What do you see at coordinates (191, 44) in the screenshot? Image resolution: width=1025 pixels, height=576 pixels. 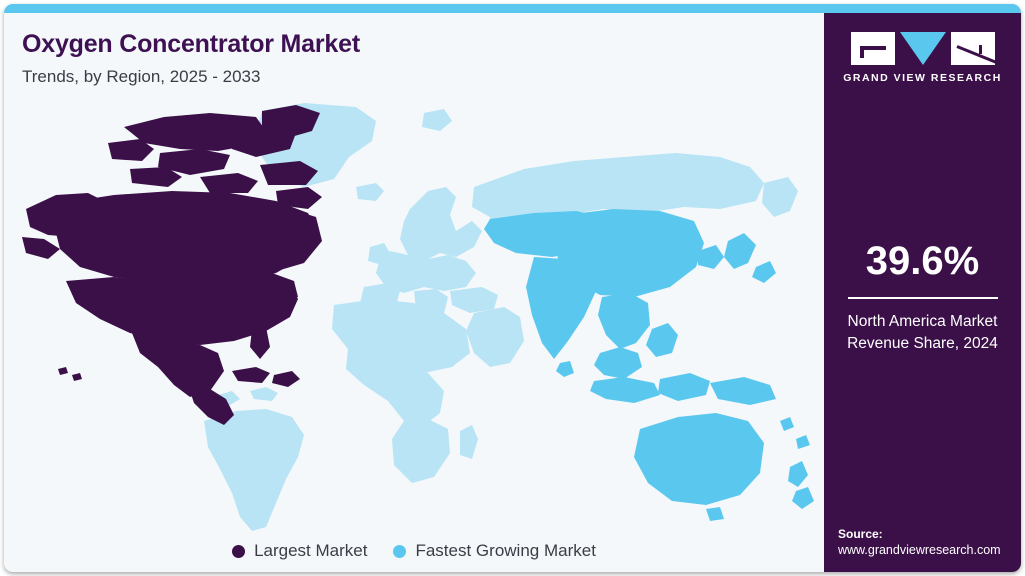 I see `page-title: Oxygen Concentrator Market` at bounding box center [191, 44].